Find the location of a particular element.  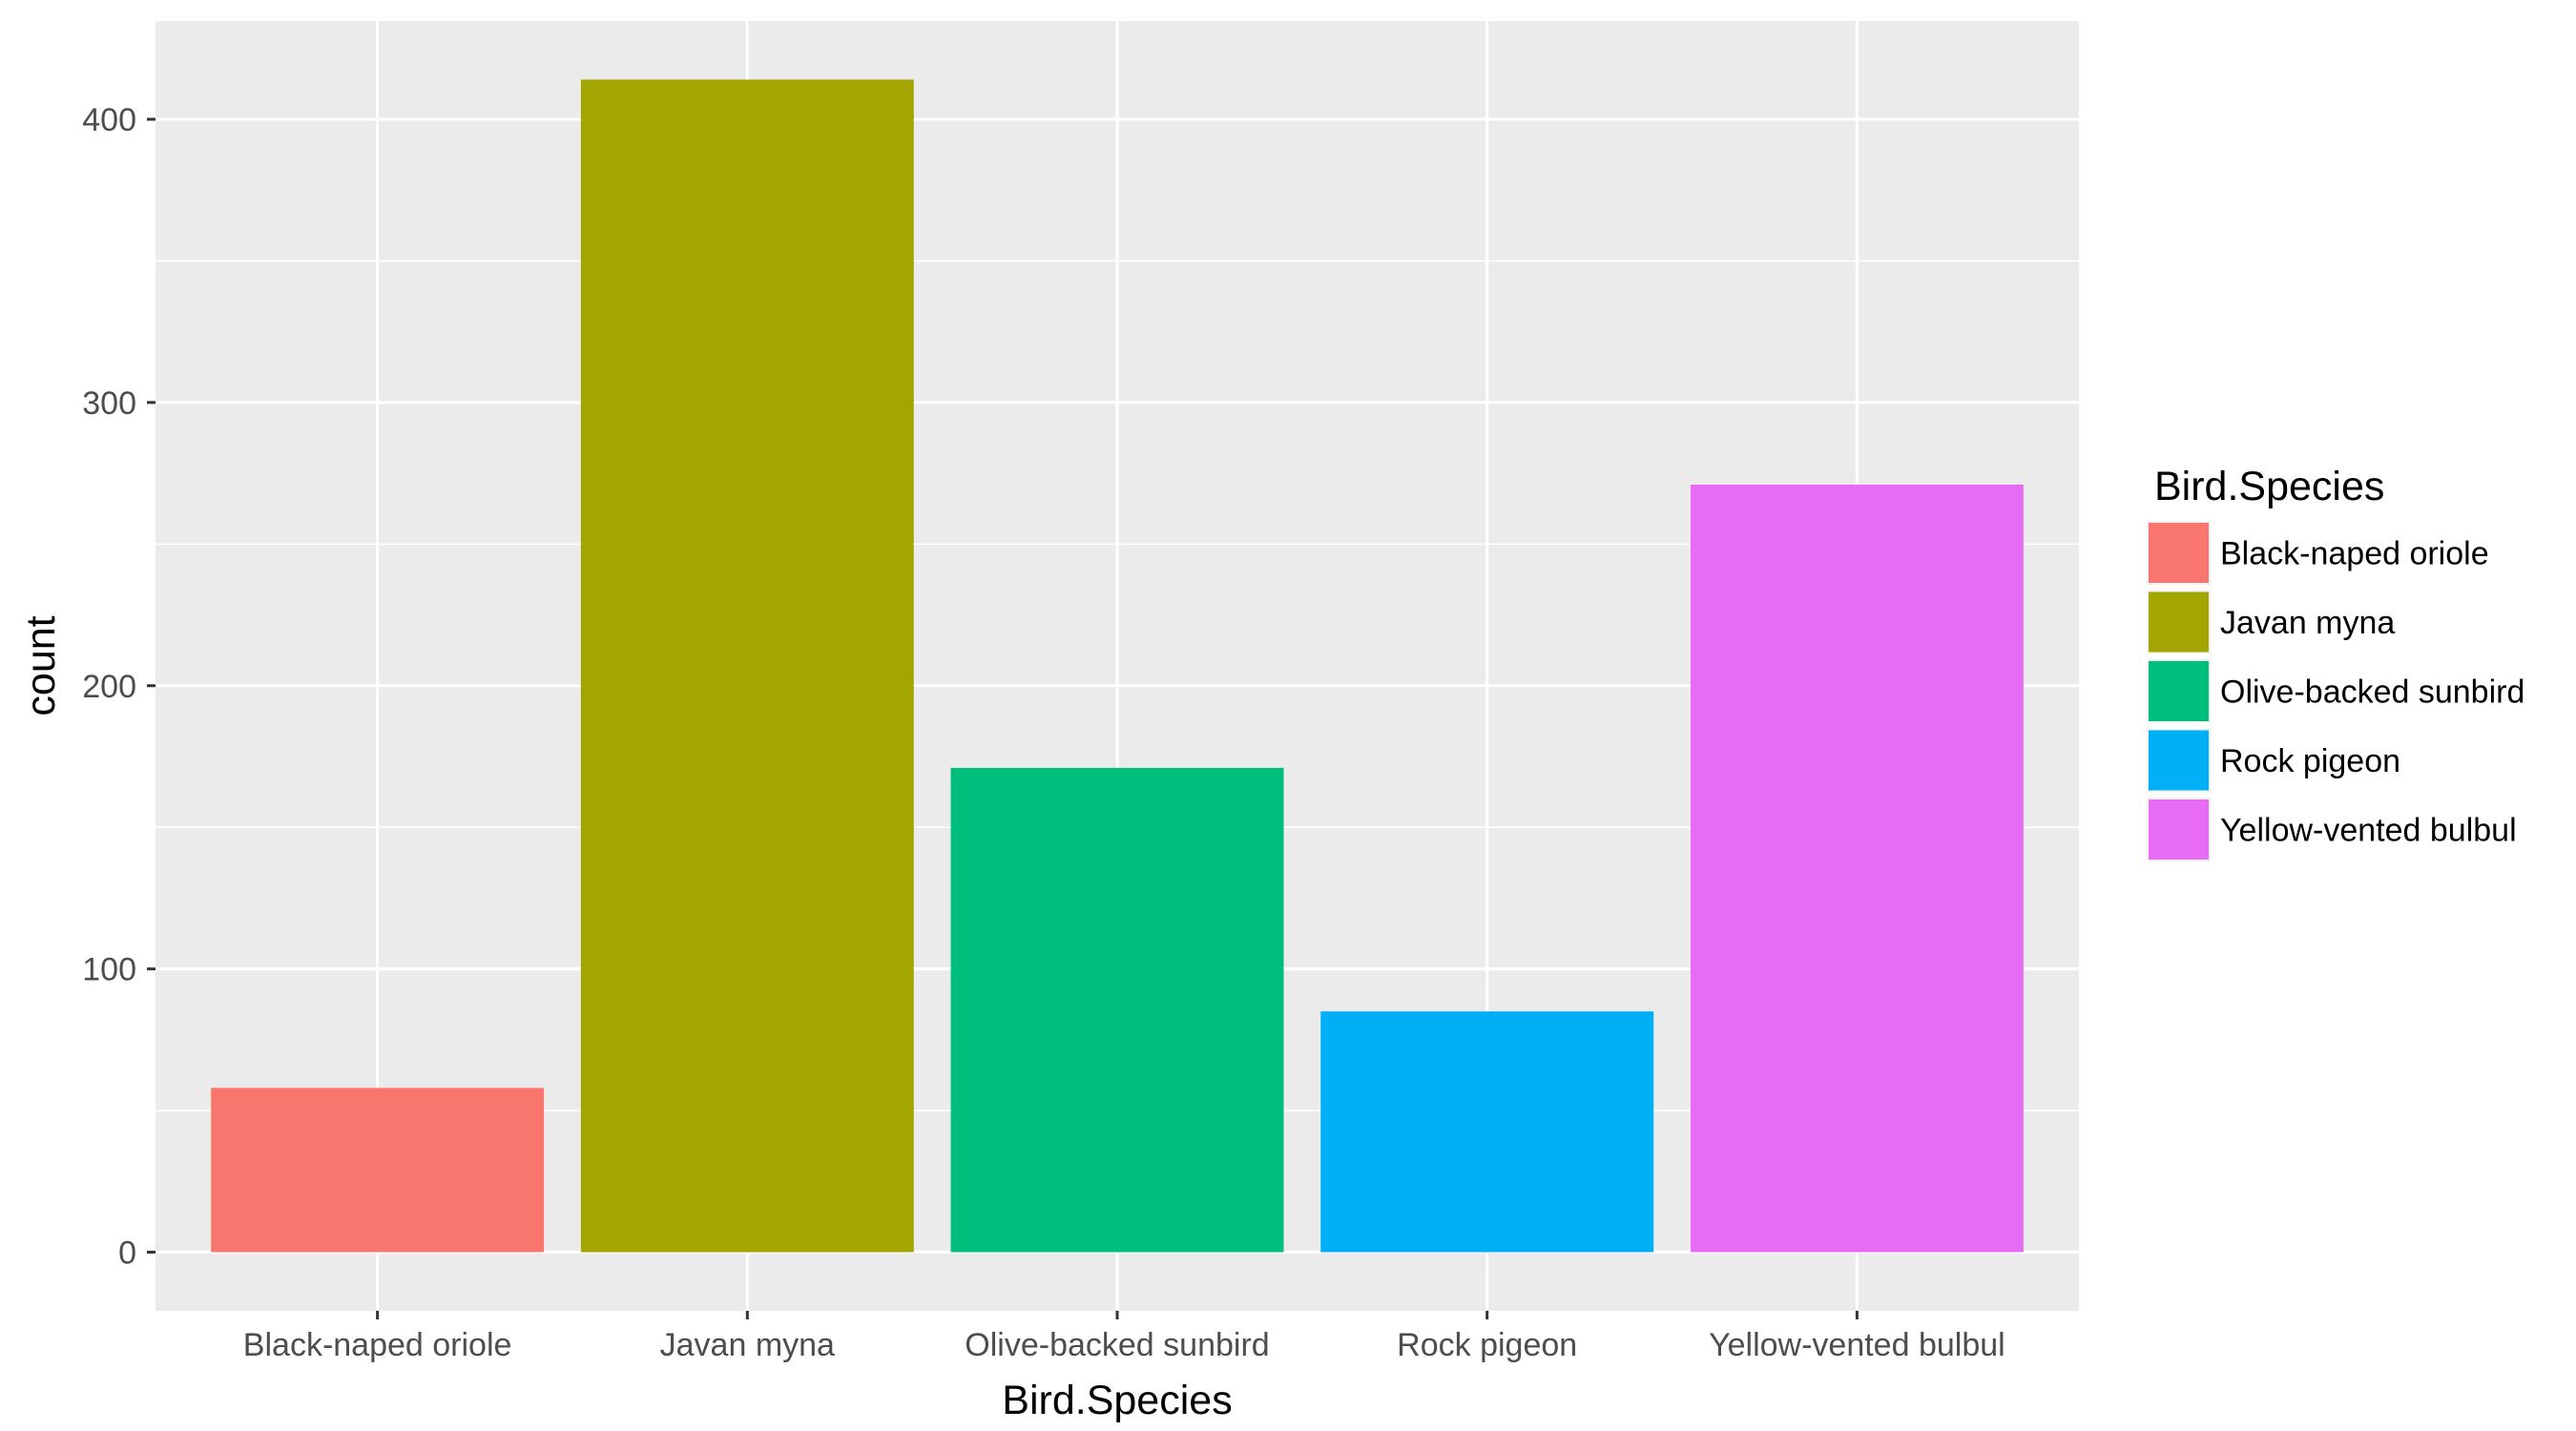

y-tick-label: 100 is located at coordinates (109, 970).